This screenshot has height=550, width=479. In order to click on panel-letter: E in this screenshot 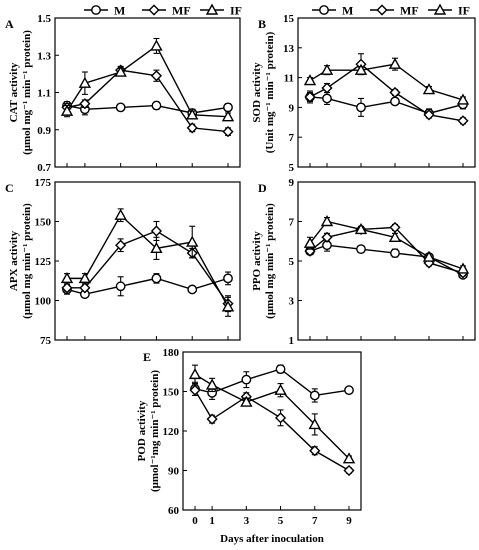, I will do `click(147, 357)`.